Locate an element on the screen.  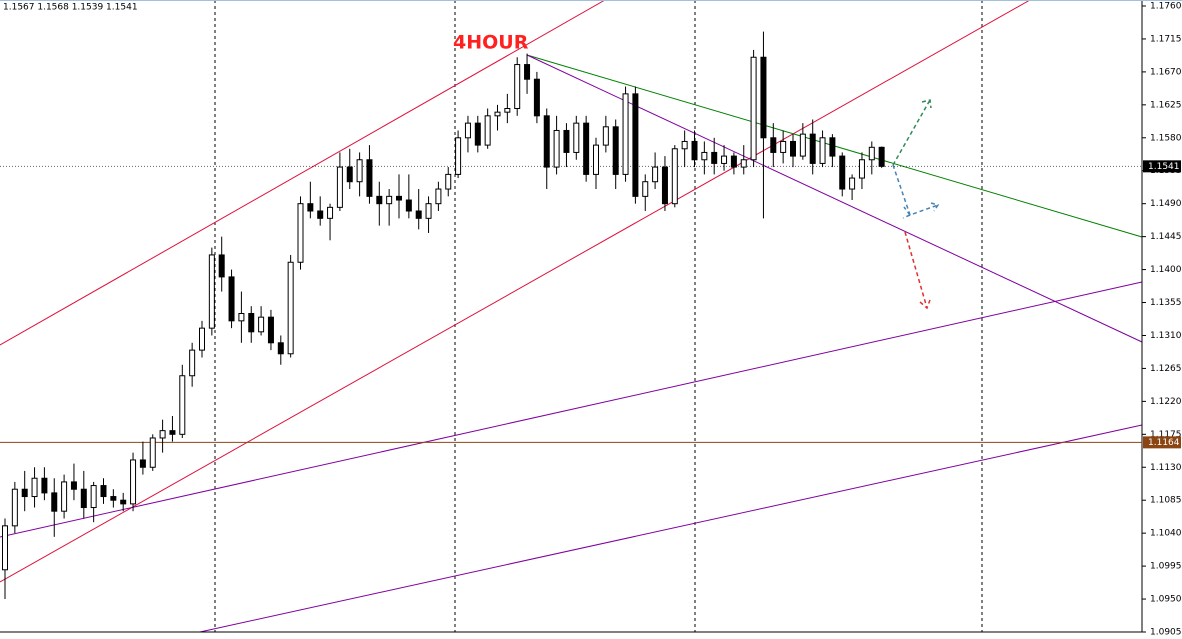
y-tick-label: 1.1670 is located at coordinates (1166, 72).